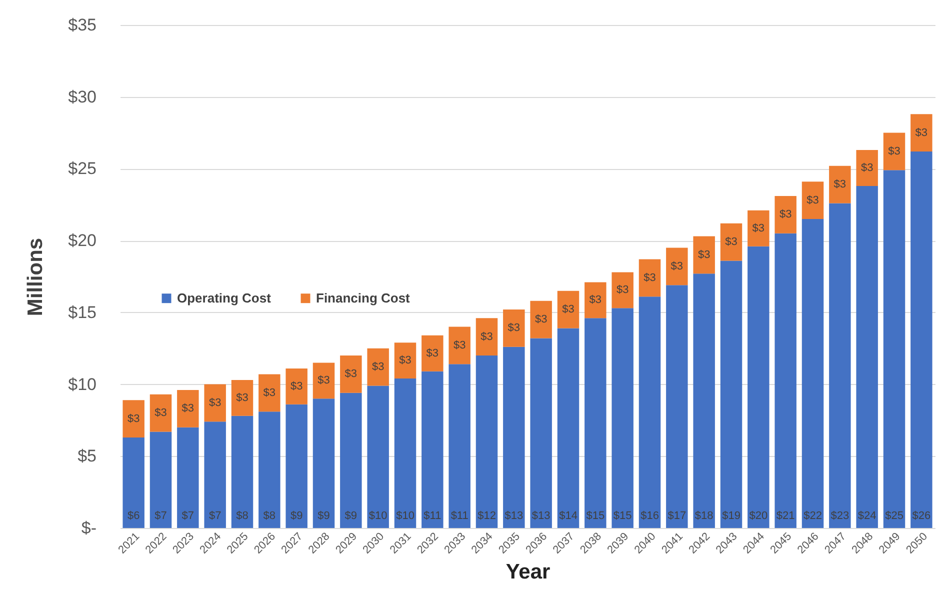 Image resolution: width=951 pixels, height=611 pixels. What do you see at coordinates (82, 384) in the screenshot?
I see `y-tick-label: $10` at bounding box center [82, 384].